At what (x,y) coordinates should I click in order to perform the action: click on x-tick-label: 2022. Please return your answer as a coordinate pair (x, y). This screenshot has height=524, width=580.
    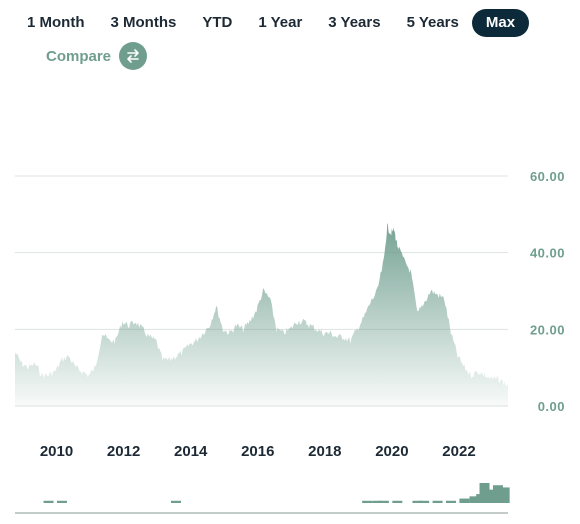
    Looking at the image, I should click on (458, 451).